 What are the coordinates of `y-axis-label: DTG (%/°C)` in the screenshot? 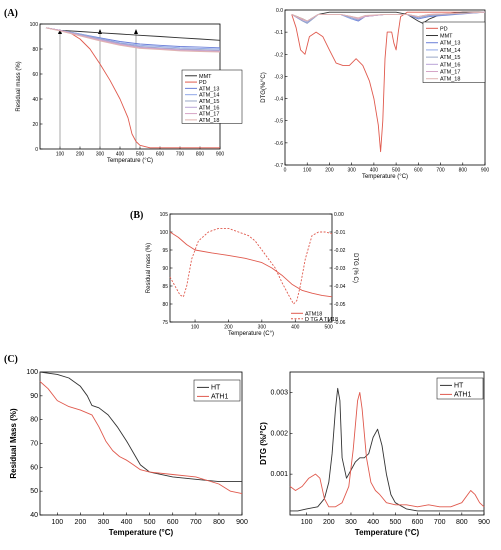 It's located at (263, 443).